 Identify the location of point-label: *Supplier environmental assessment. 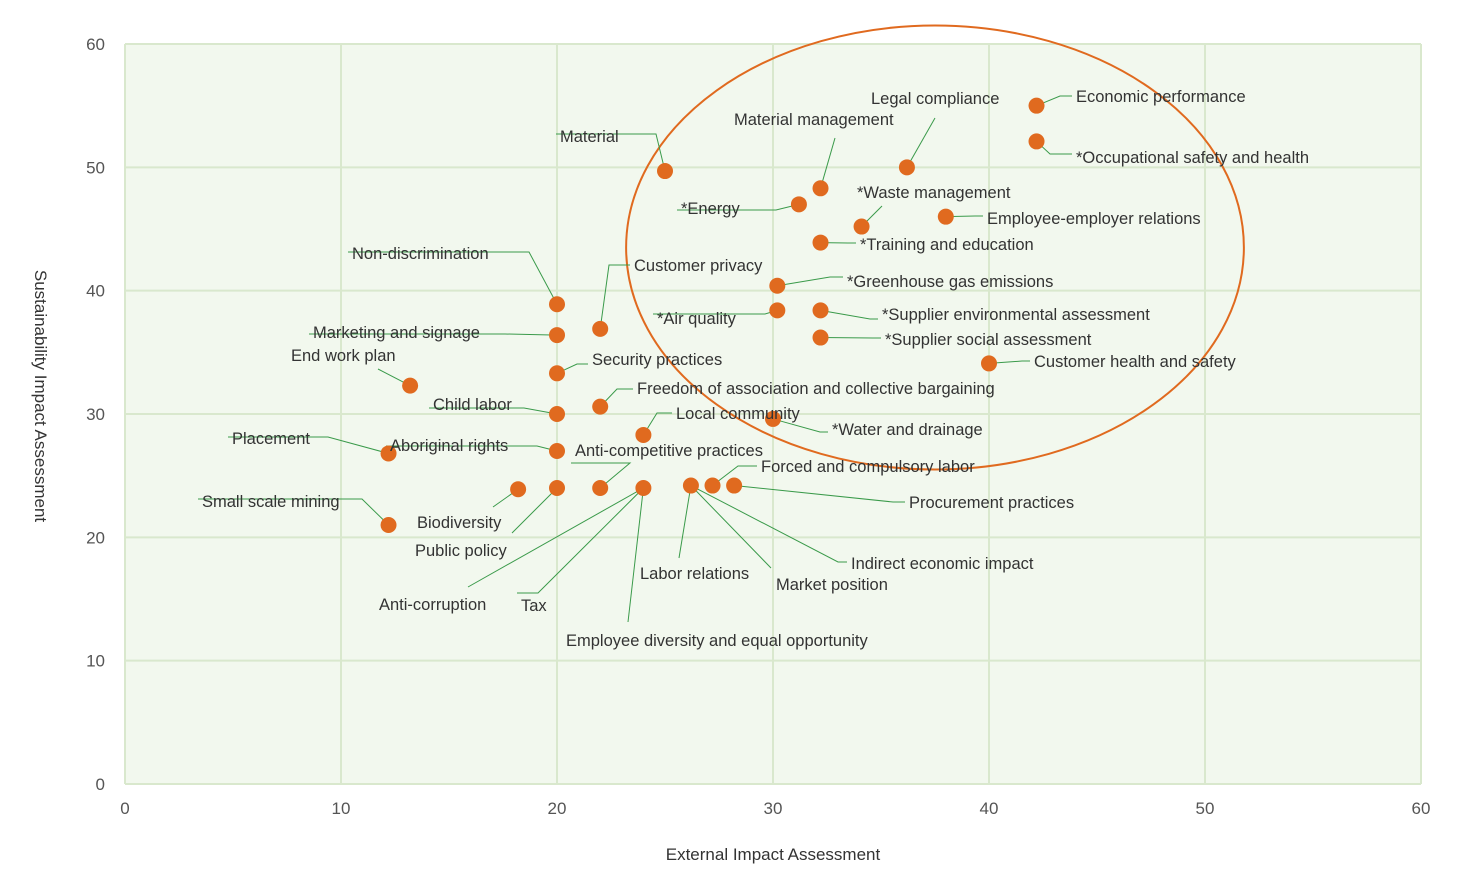
(1016, 315).